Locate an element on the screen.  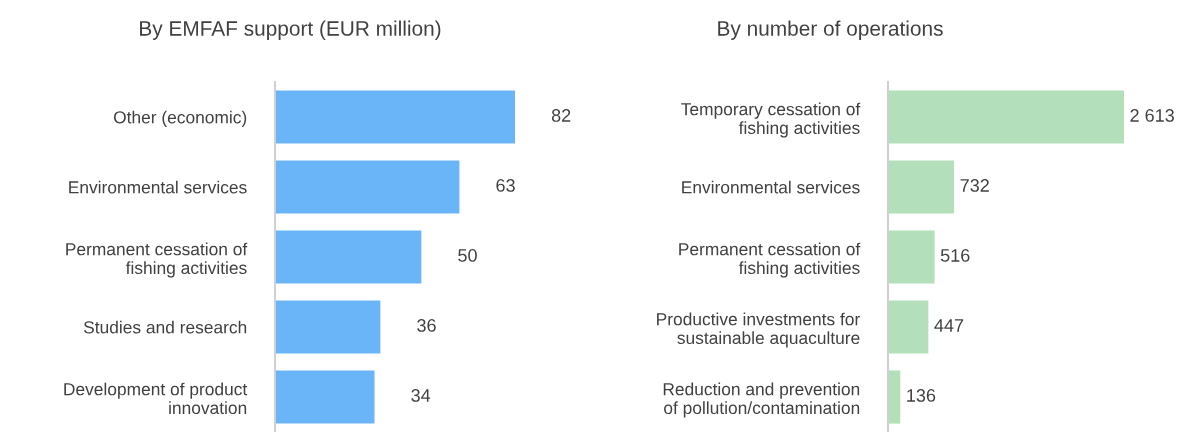
data-label: 82 is located at coordinates (561, 115).